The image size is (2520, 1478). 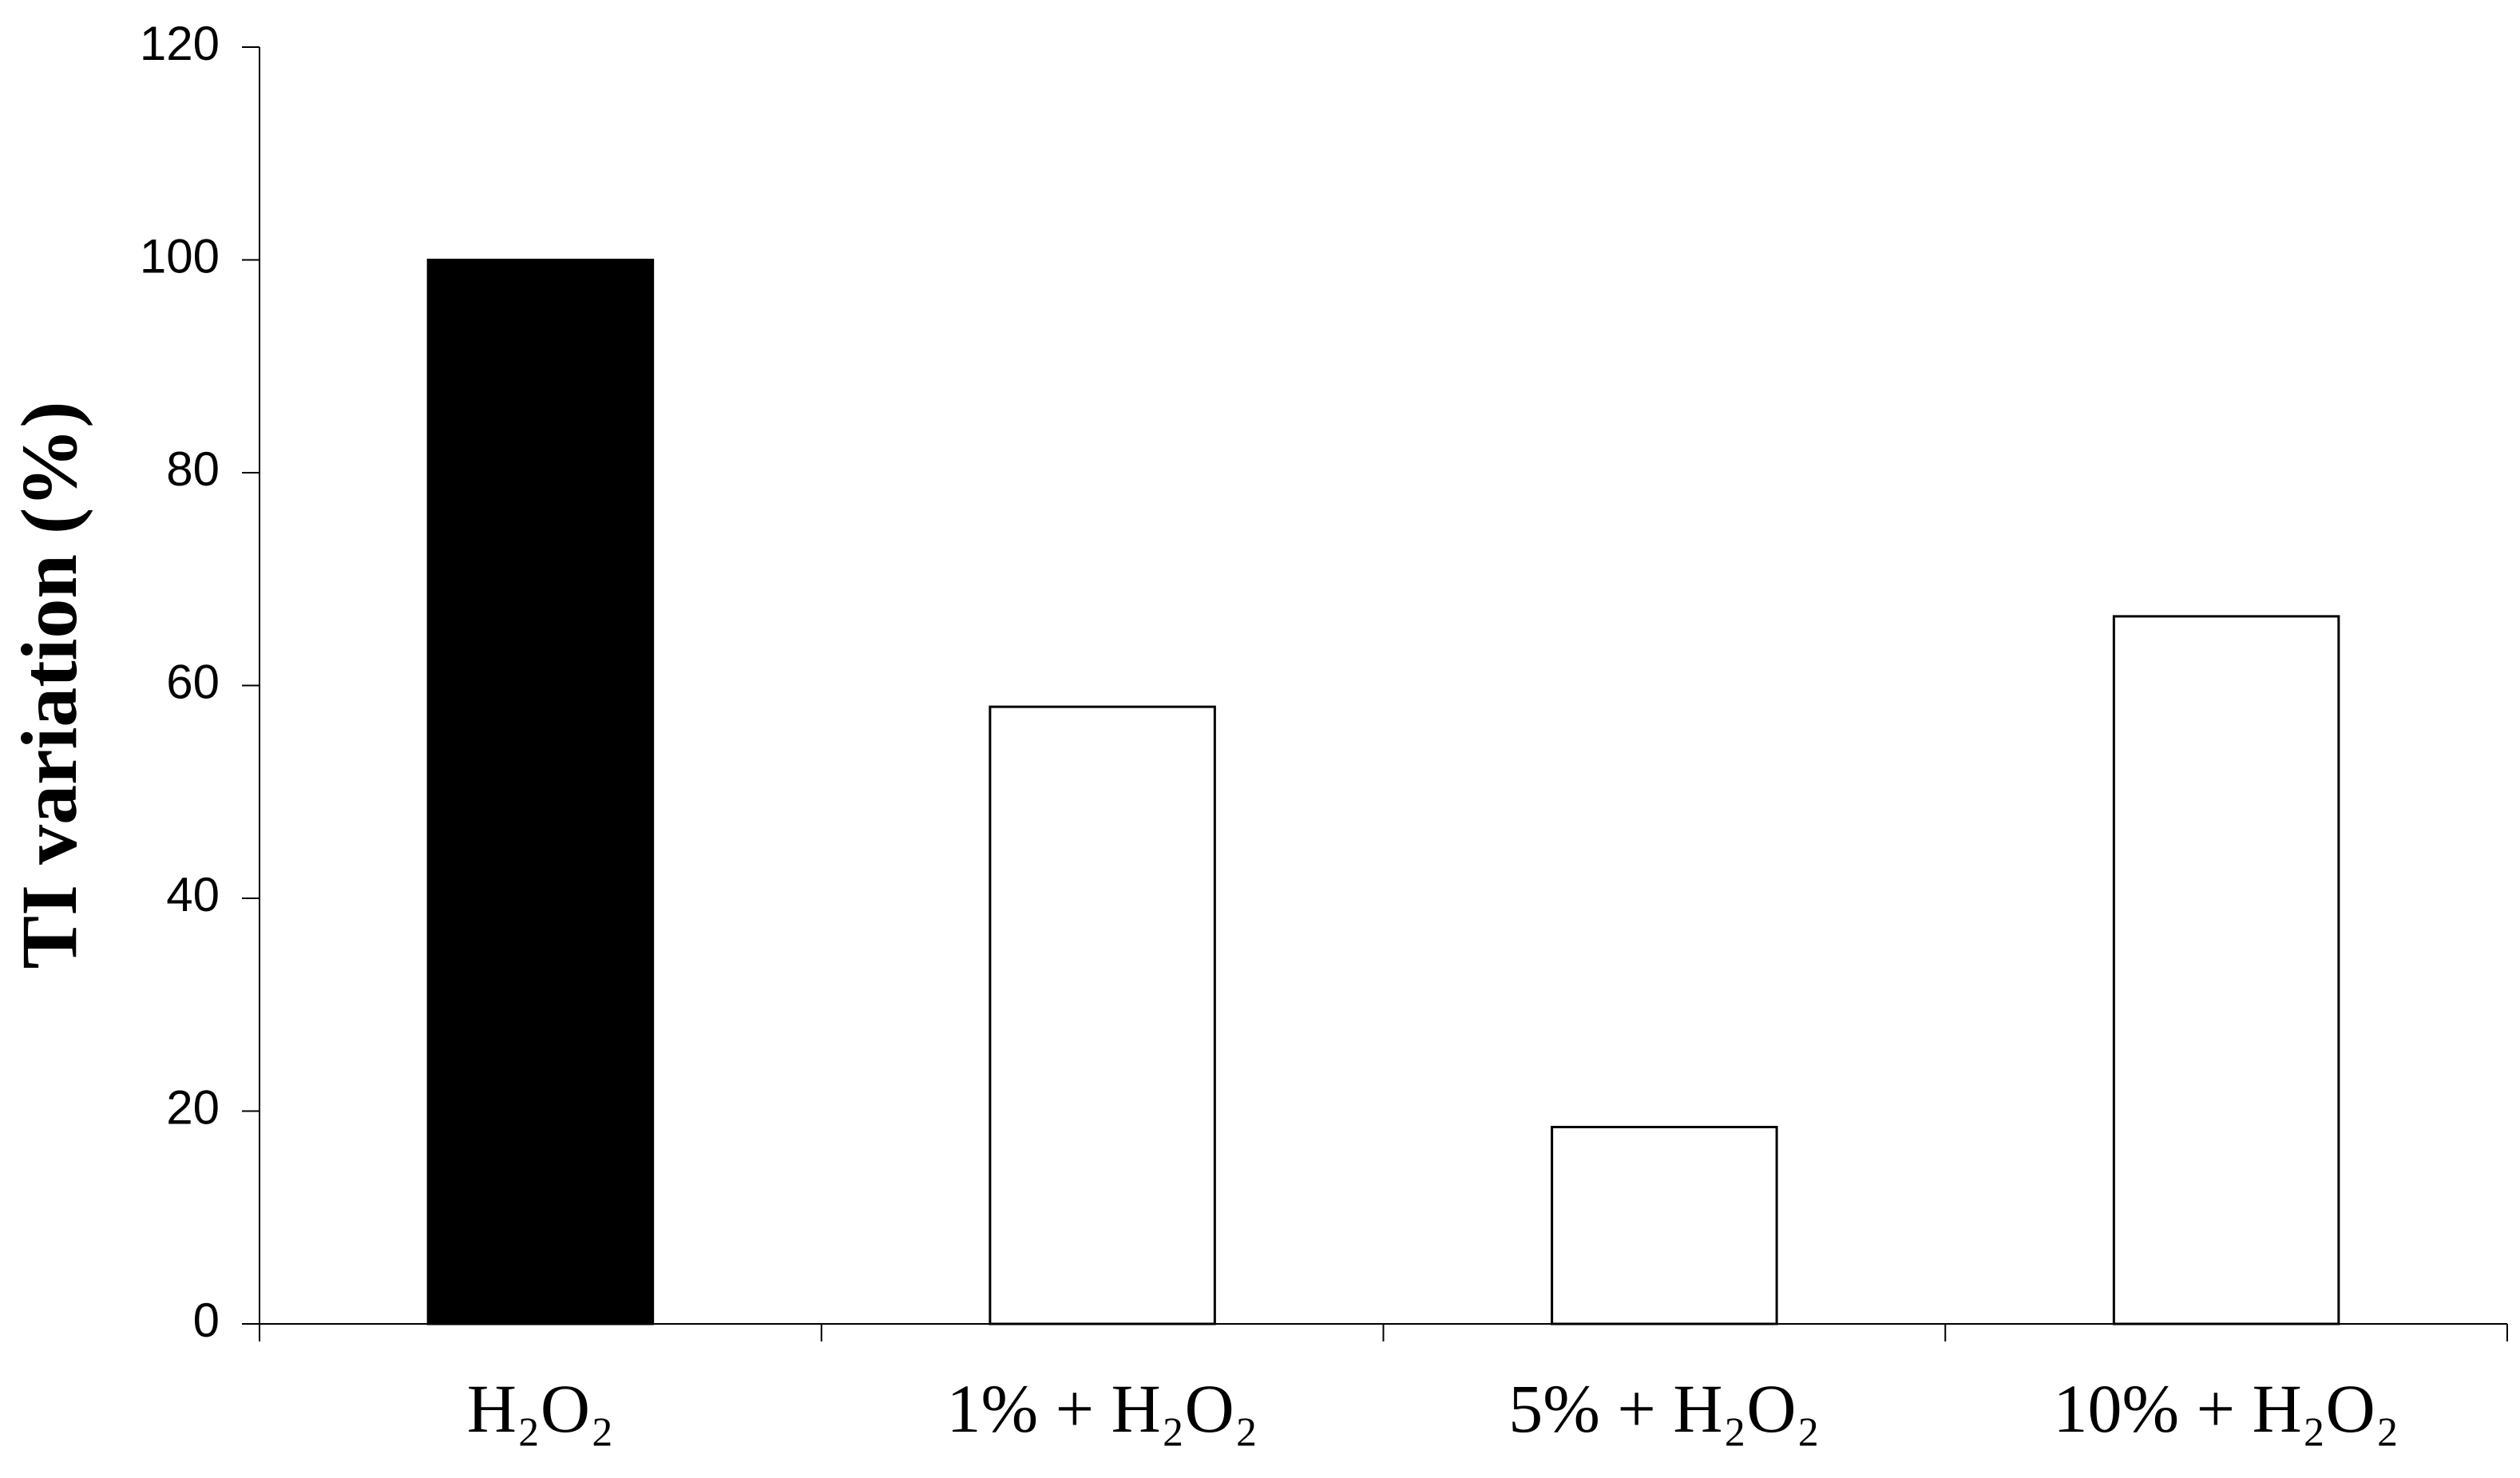 I want to click on y-tick-label: 80, so click(x=193, y=469).